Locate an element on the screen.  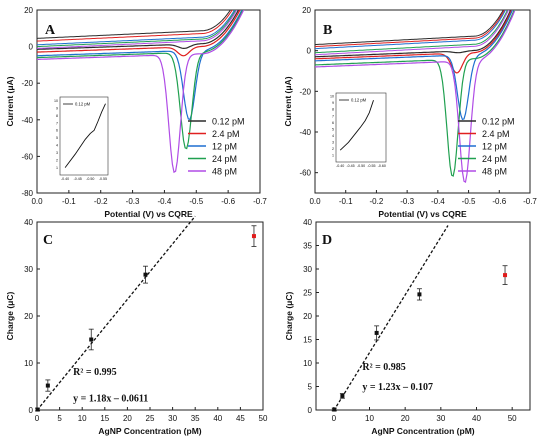
x-tick-label: 0.0 is located at coordinates (315, 201).